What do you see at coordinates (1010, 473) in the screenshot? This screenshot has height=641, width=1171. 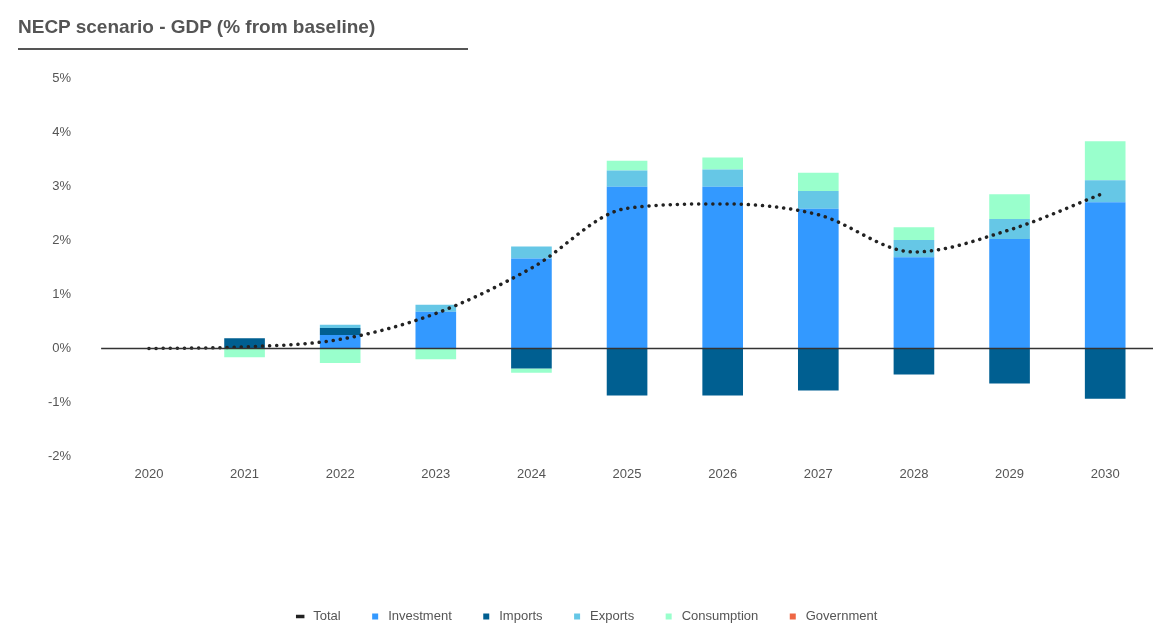 I see `x-tick-label: 2029` at bounding box center [1010, 473].